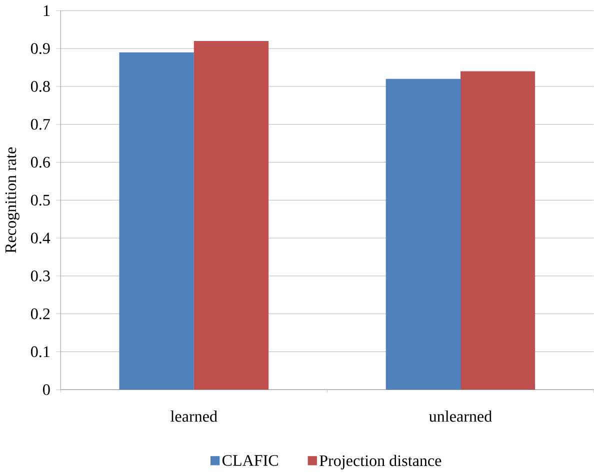  I want to click on y-tick-label: 0.5, so click(40, 200).